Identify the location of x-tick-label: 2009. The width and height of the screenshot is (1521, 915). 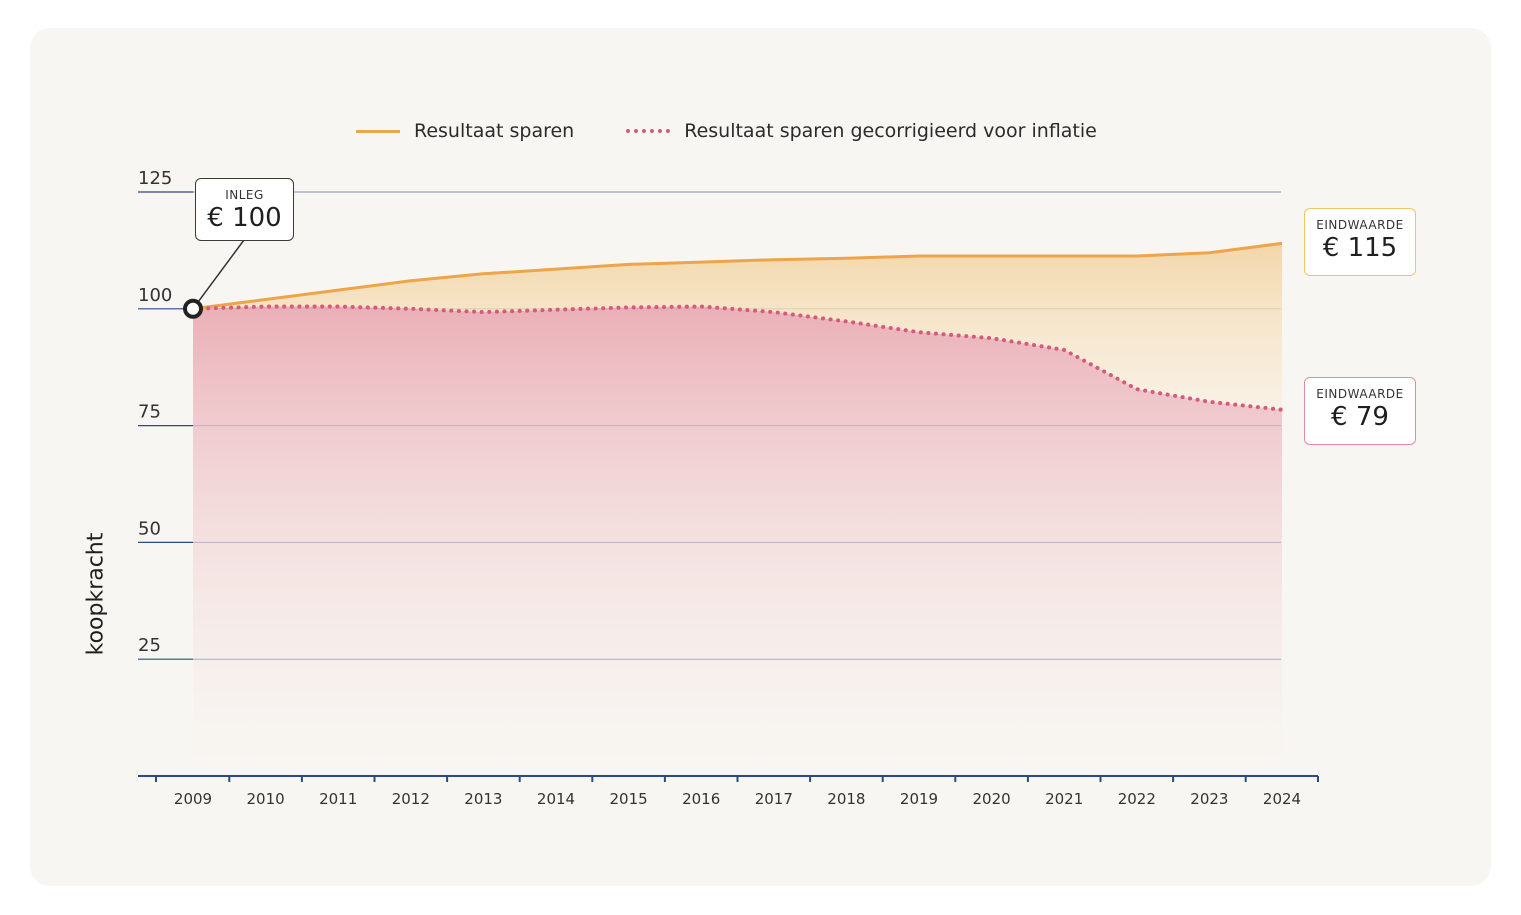
(193, 799).